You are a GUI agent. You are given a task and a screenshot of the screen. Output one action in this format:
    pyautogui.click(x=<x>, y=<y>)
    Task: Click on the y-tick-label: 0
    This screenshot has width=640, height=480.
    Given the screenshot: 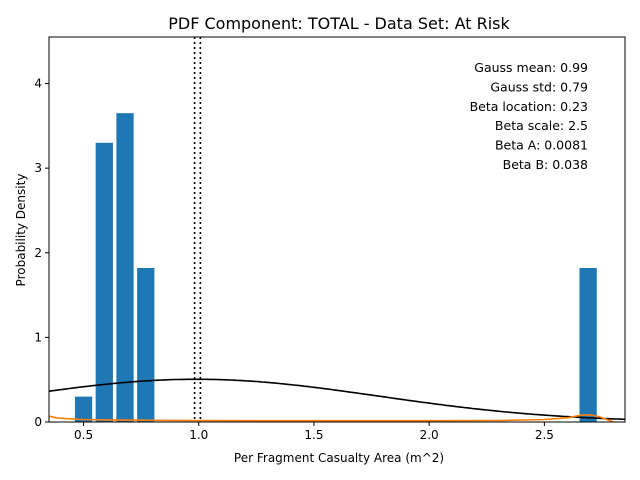 What is the action you would take?
    pyautogui.click(x=38, y=422)
    